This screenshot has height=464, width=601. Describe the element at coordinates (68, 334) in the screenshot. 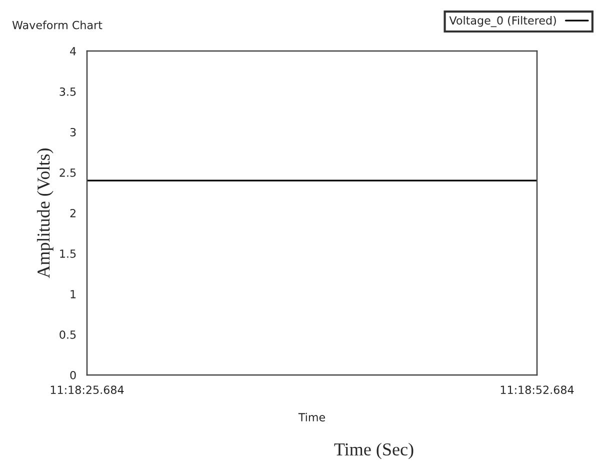

I see `y-tick-label: 0.5` at that location.